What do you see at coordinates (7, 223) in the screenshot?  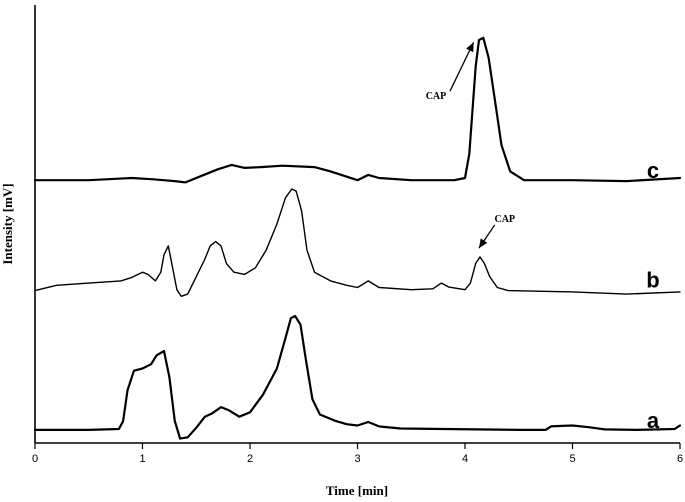 I see `y-axis-title: Intensity [mV]` at bounding box center [7, 223].